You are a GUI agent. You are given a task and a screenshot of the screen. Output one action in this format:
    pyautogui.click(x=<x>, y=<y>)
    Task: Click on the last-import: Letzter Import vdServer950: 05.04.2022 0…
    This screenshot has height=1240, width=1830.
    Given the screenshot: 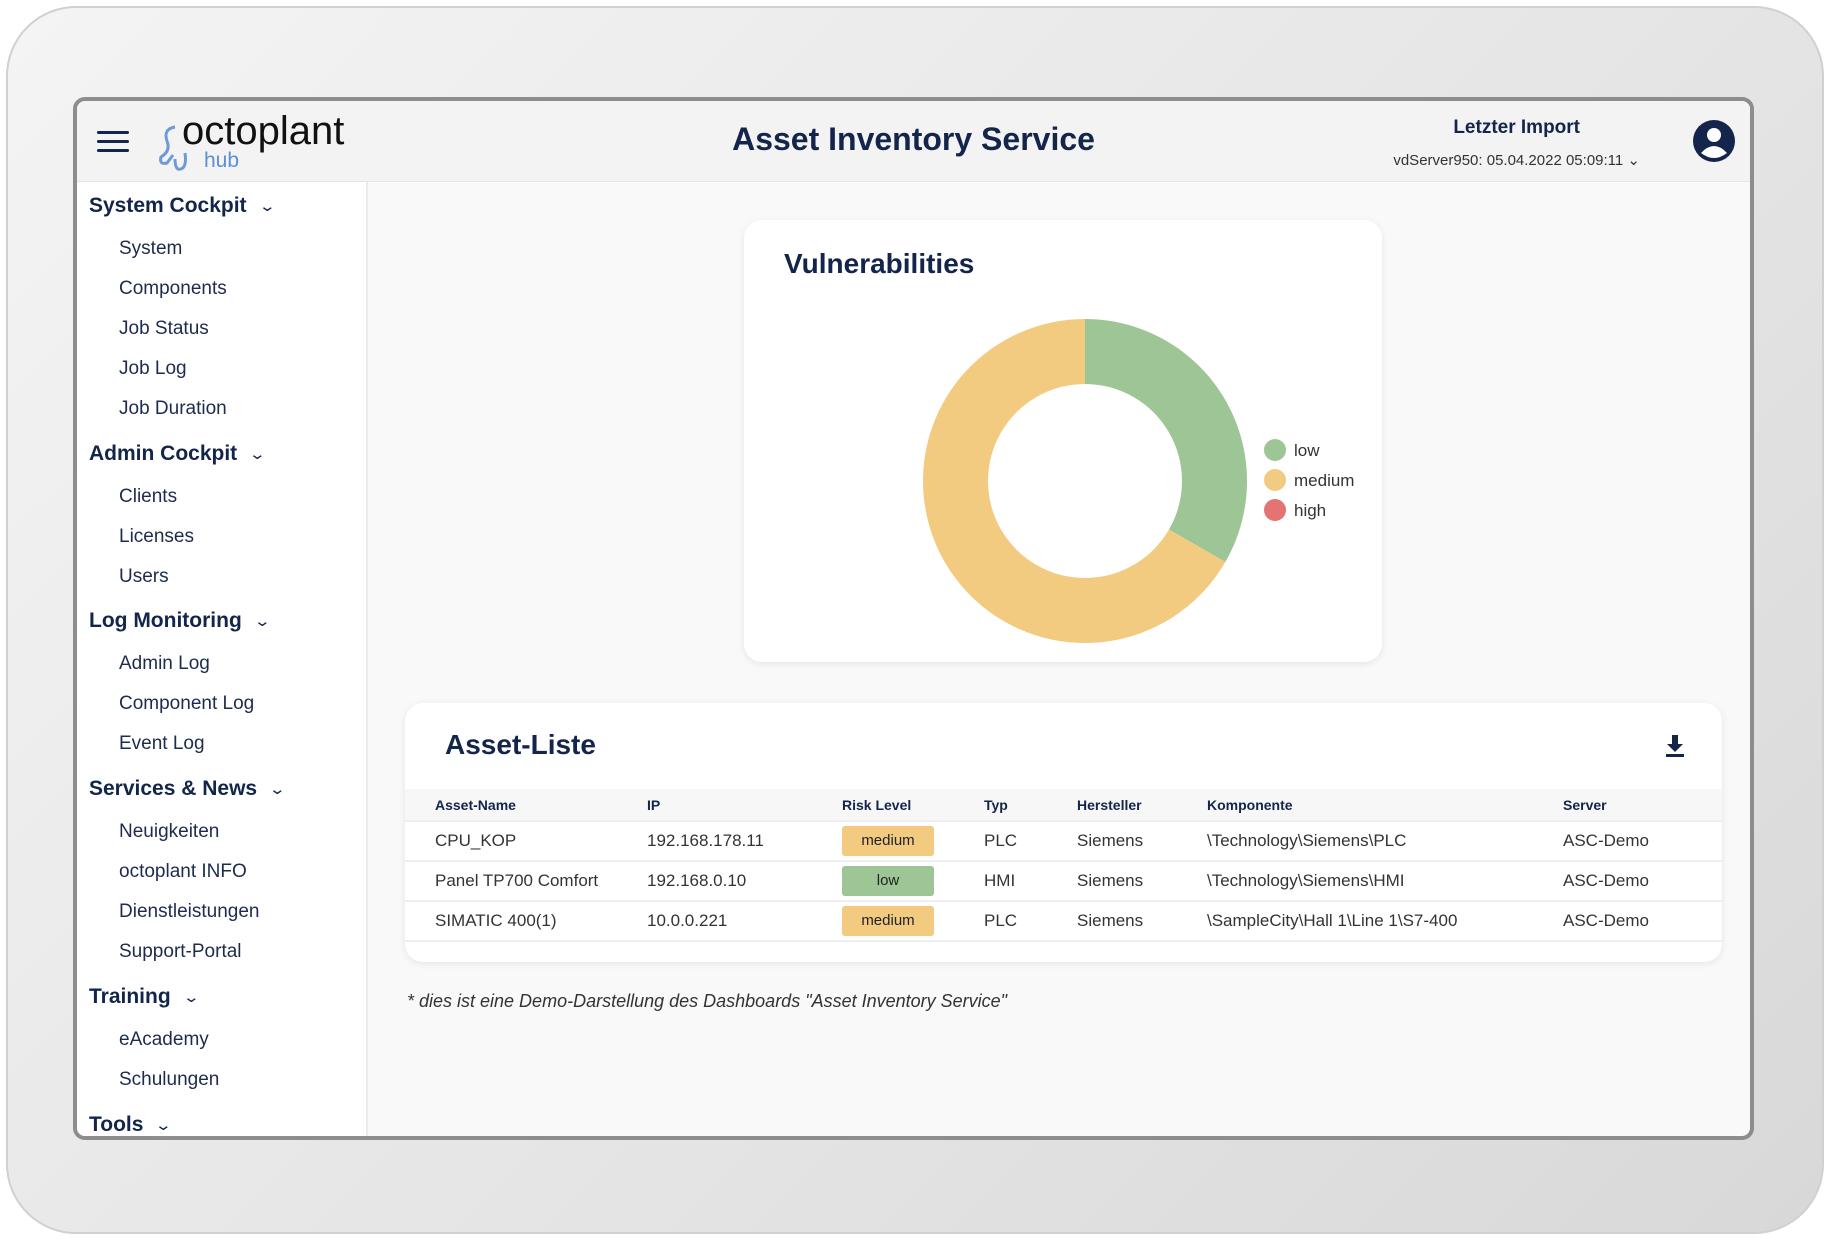 What is the action you would take?
    pyautogui.click(x=1516, y=143)
    